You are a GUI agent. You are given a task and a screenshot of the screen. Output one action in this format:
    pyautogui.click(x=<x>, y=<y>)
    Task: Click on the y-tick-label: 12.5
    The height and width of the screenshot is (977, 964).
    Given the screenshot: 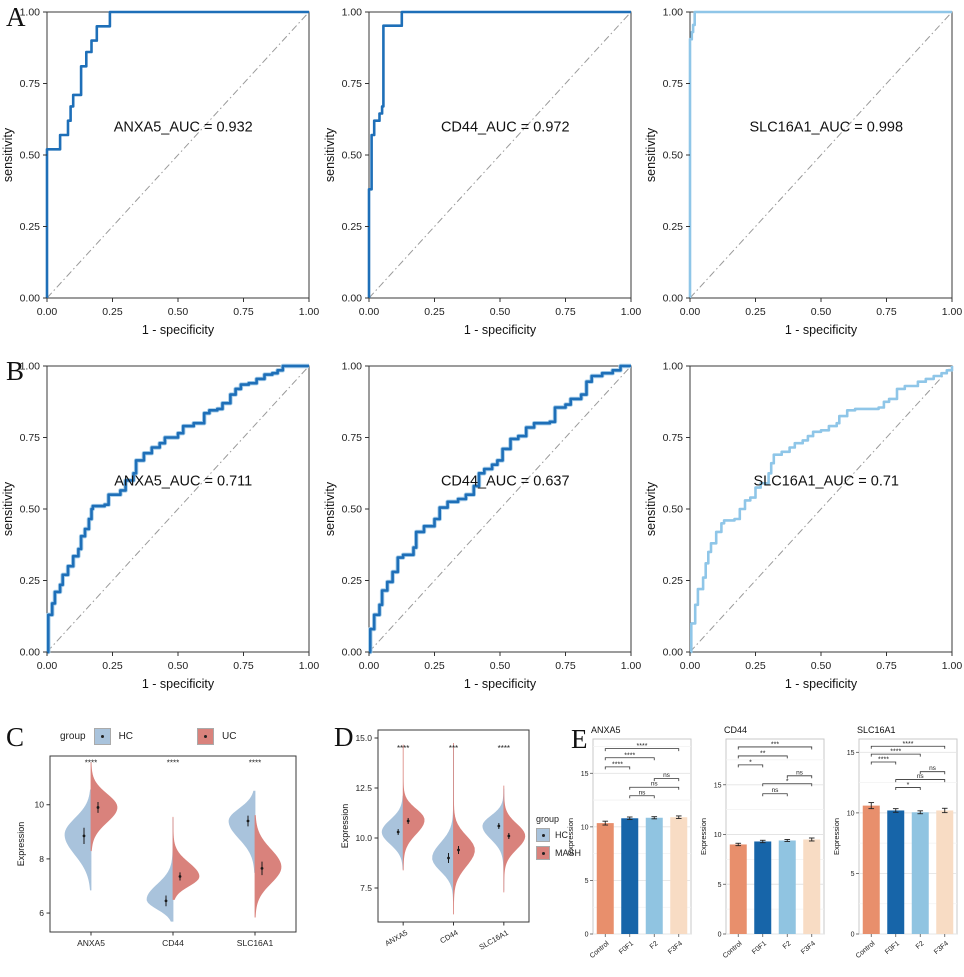 What is the action you would take?
    pyautogui.click(x=363, y=788)
    